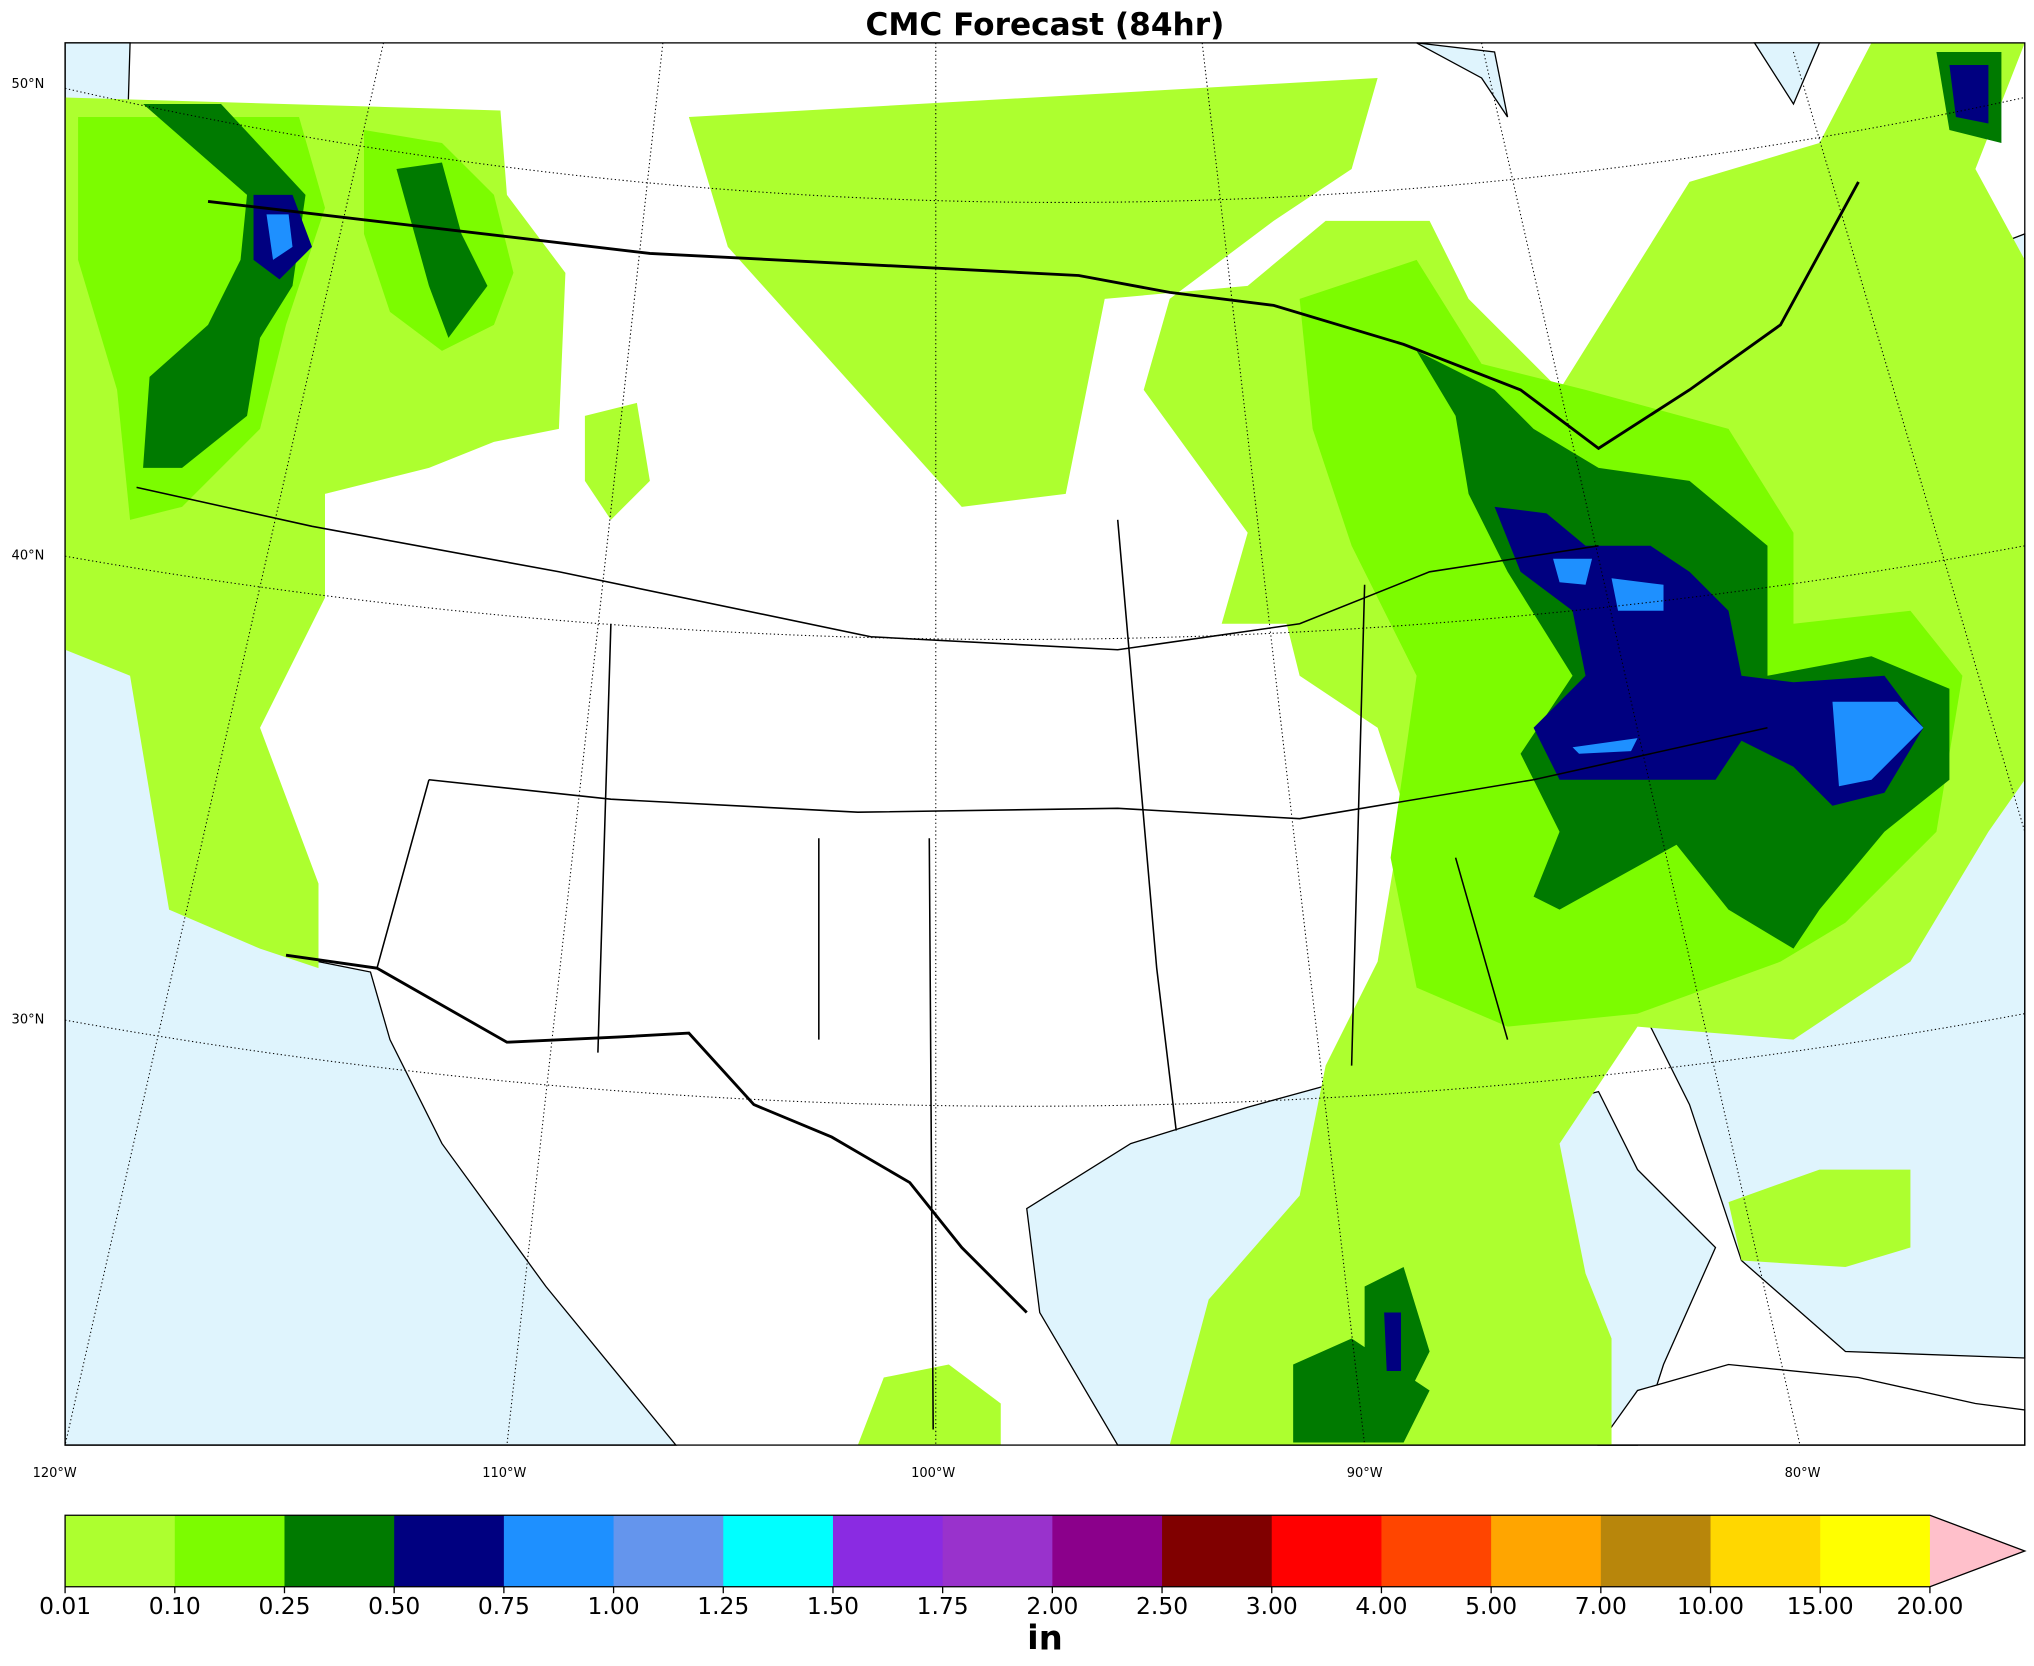  Describe the element at coordinates (1710, 1606) in the screenshot. I see `colorbar-tick-label: 10.00` at that location.